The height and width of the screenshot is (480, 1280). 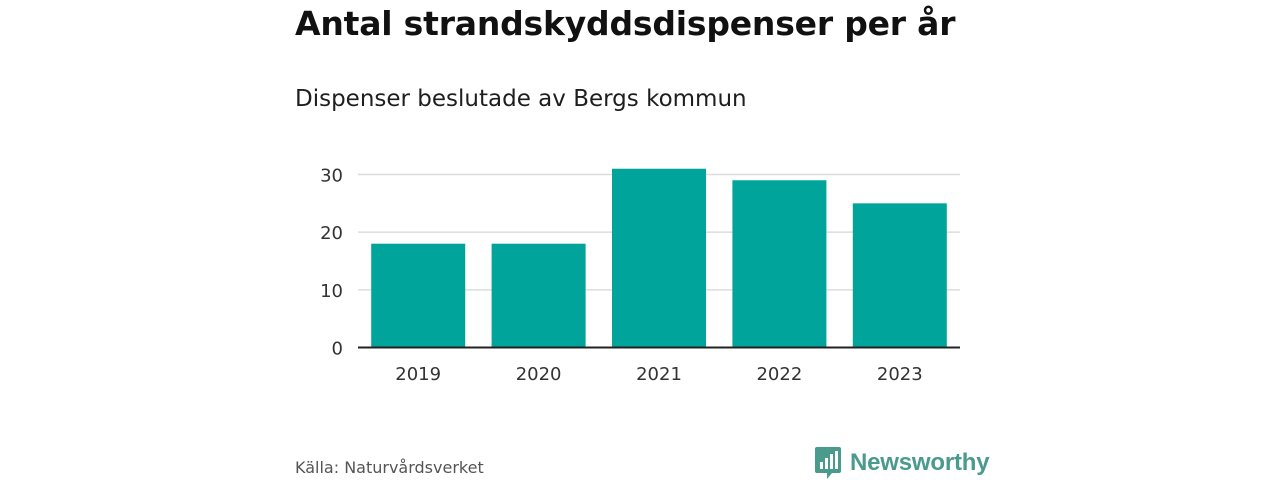 What do you see at coordinates (920, 462) in the screenshot?
I see `brand-name: Newsworthy` at bounding box center [920, 462].